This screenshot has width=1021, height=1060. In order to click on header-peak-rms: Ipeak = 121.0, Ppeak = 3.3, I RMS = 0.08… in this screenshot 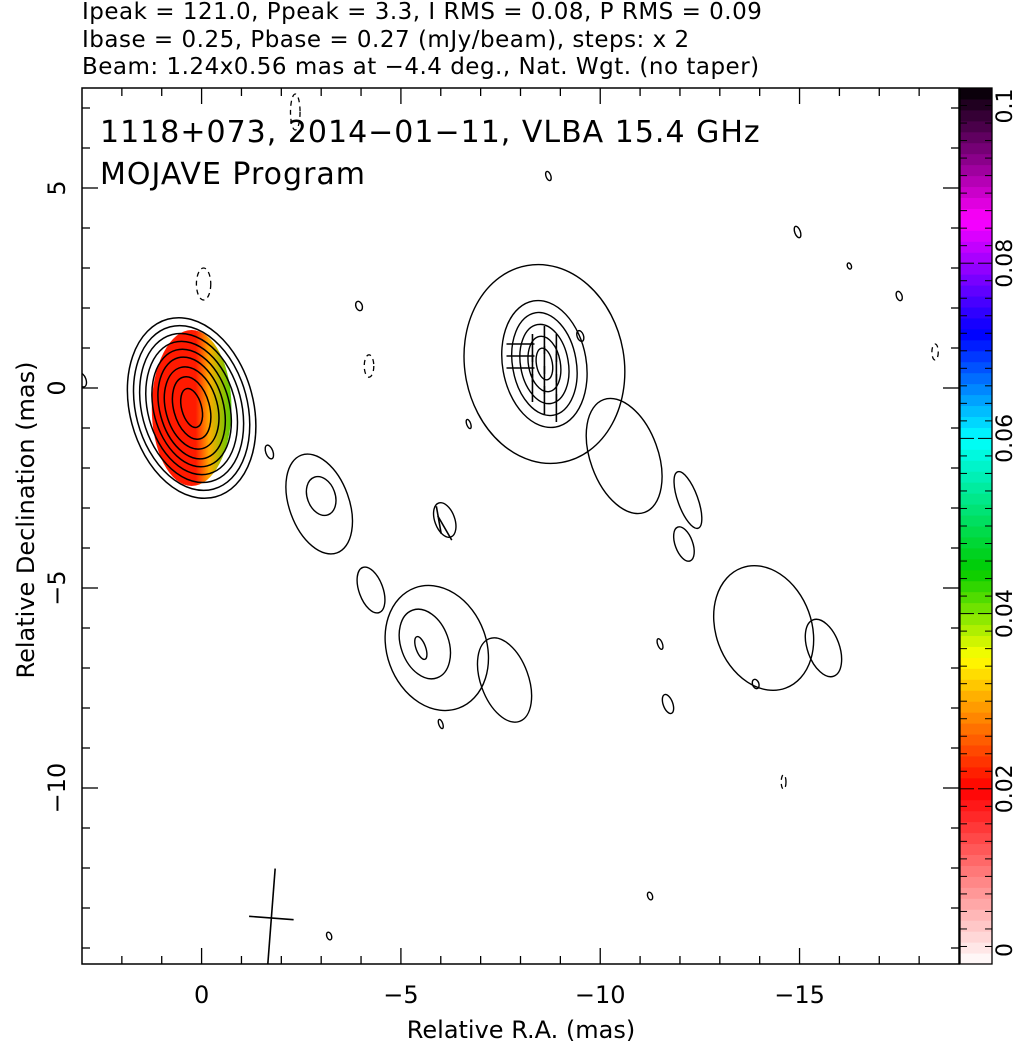, I will do `click(422, 12)`.